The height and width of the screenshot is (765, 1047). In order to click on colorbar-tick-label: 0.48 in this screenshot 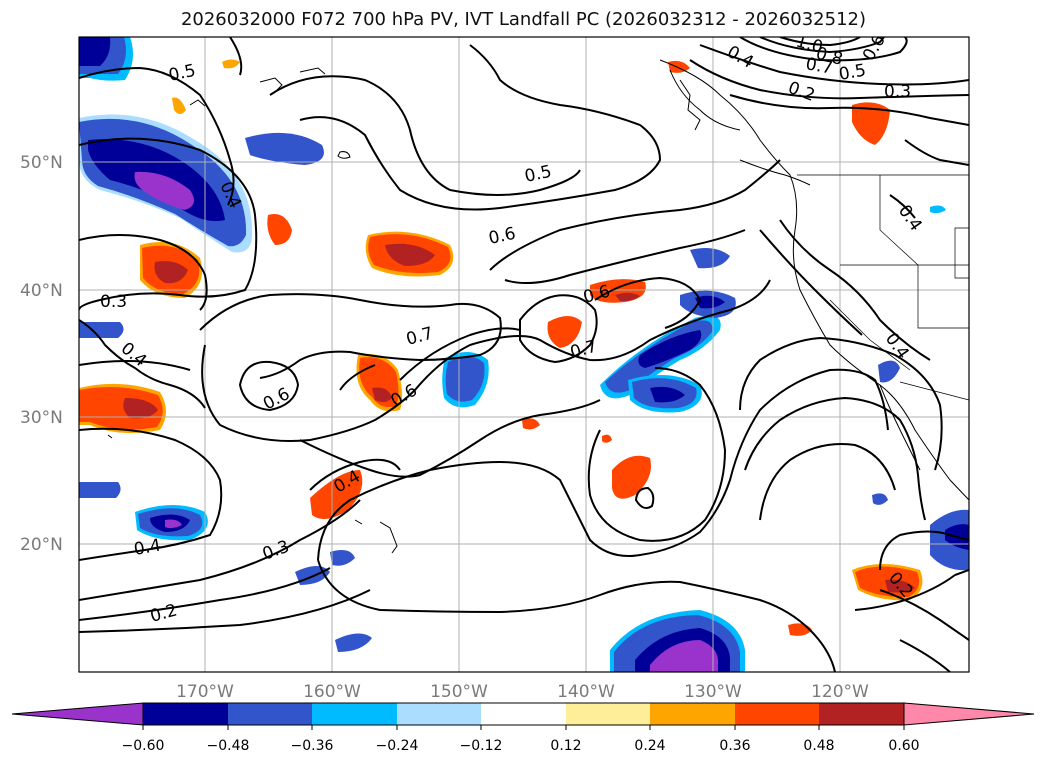, I will do `click(818, 746)`.